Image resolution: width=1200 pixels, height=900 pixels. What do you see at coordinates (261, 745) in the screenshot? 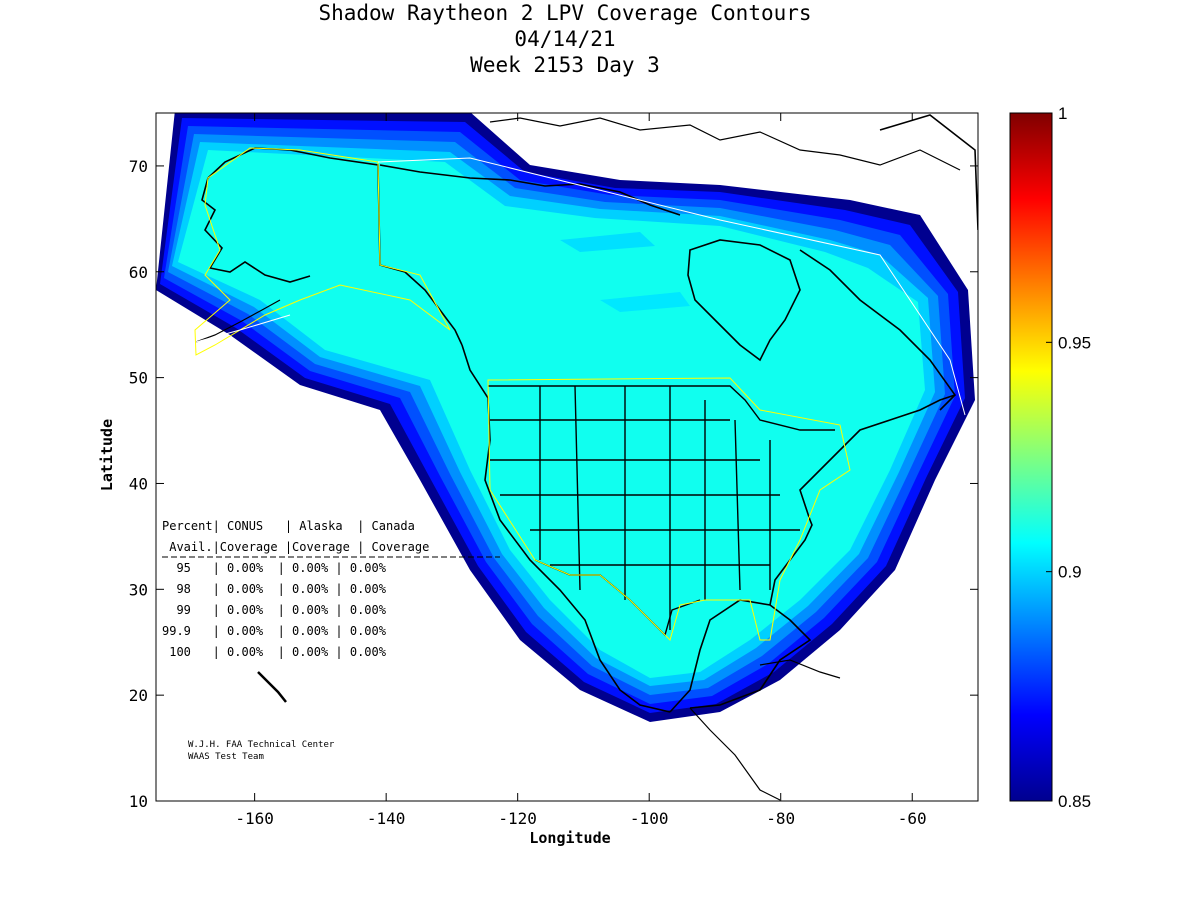
I see `credit-line-1: W.J.H. FAA Technical Center` at bounding box center [261, 745].